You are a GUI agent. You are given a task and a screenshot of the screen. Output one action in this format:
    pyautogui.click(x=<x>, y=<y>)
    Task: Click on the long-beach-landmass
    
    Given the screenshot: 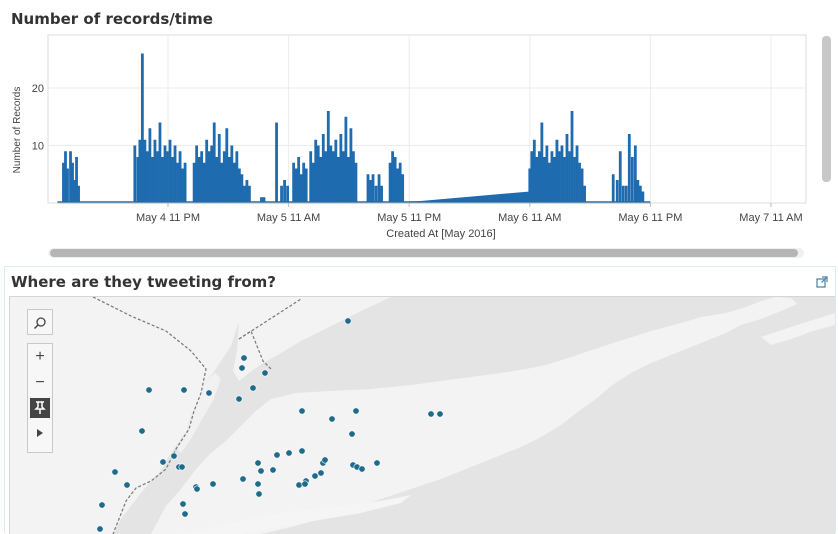 What is the action you would take?
    pyautogui.click(x=296, y=514)
    